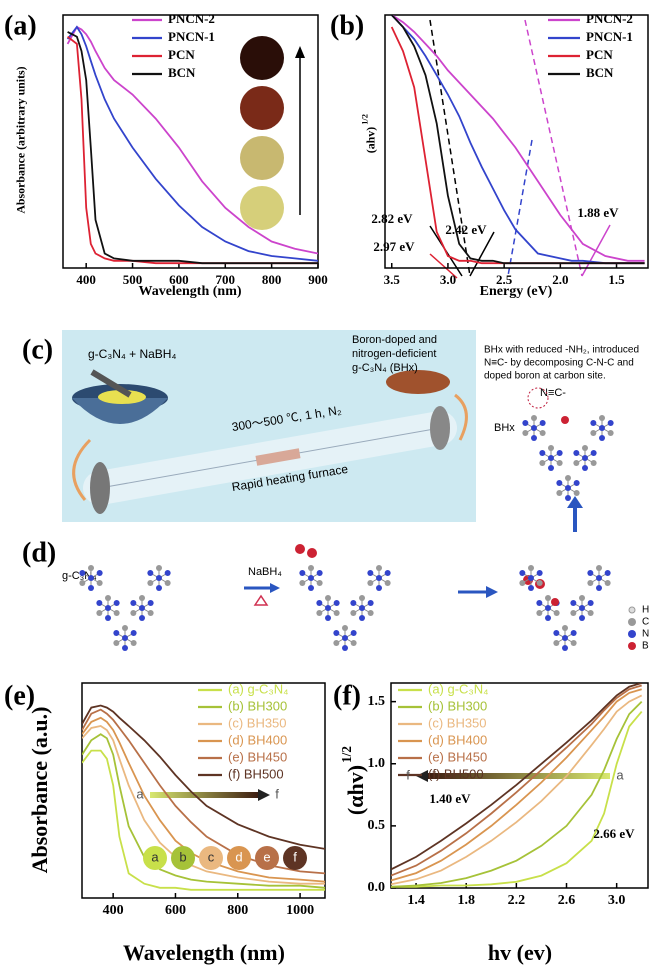  What do you see at coordinates (295, 856) in the screenshot?
I see `swatch-label: f` at bounding box center [295, 856].